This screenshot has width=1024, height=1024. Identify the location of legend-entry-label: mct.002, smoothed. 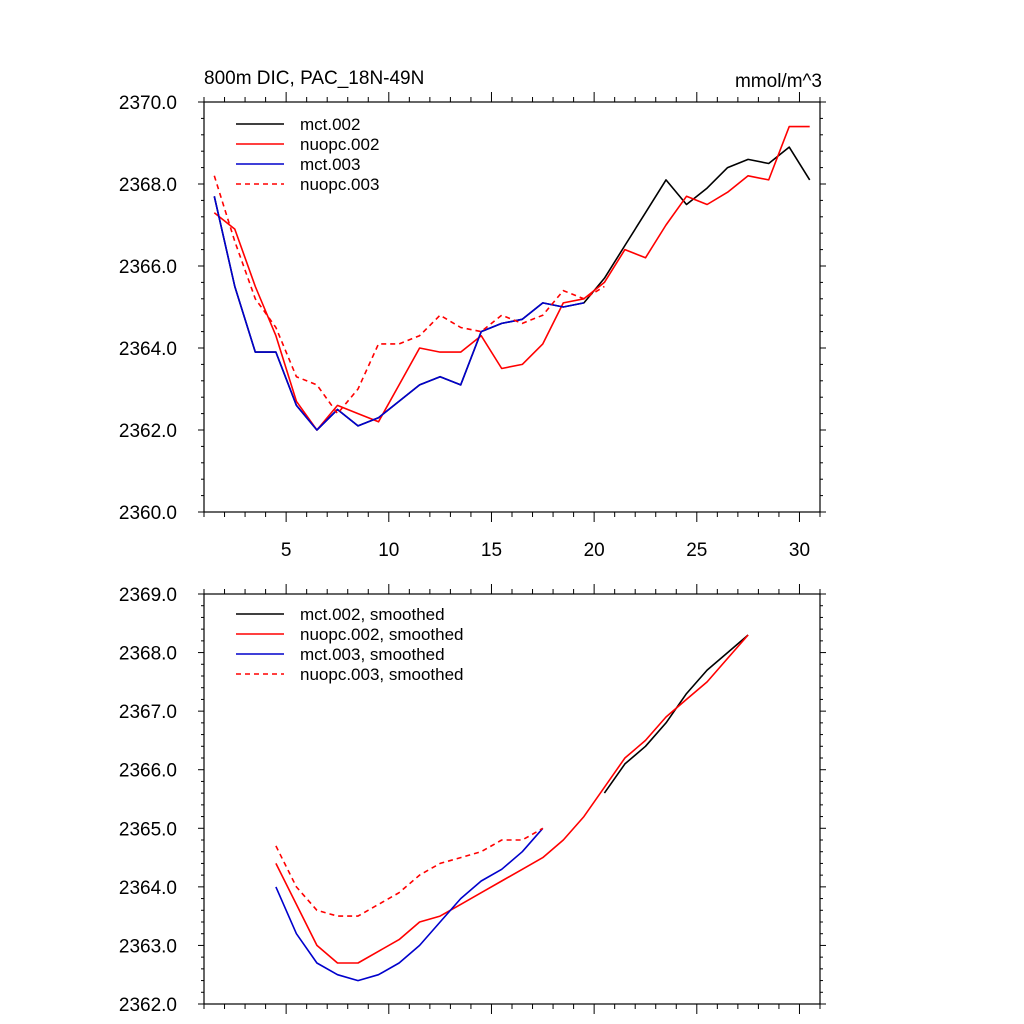
(372, 614).